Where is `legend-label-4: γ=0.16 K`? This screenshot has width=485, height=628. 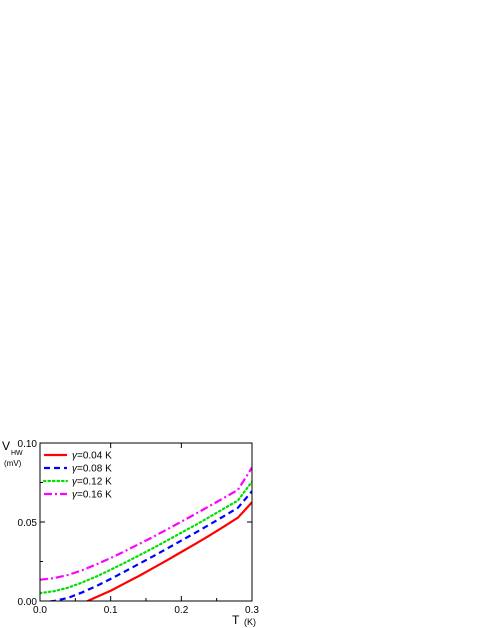 legend-label-4: γ=0.16 K is located at coordinates (92, 495).